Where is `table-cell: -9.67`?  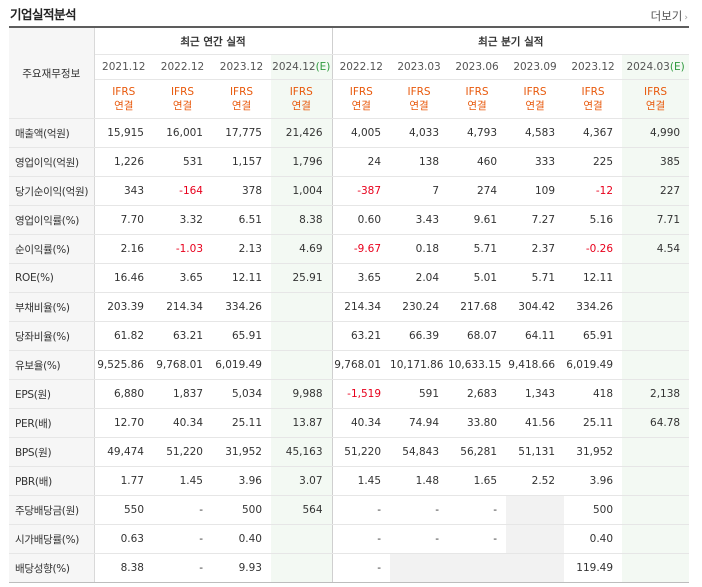
table-cell: -9.67 is located at coordinates (361, 249).